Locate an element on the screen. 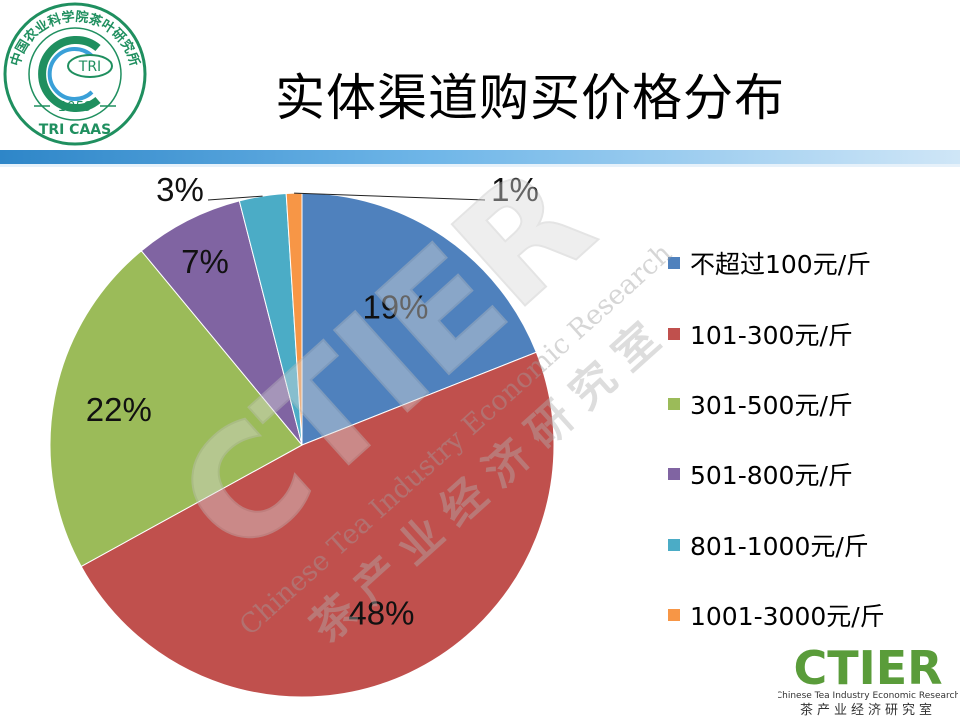 This screenshot has height=720, width=960. legend-item: 801-1000元/斤 is located at coordinates (776, 545).